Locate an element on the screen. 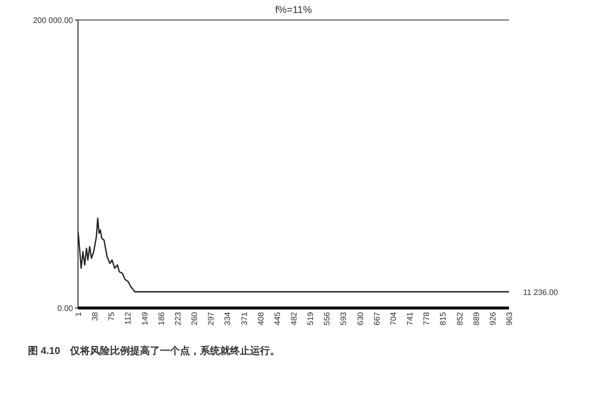  chart-title: f%=11% is located at coordinates (293, 10).